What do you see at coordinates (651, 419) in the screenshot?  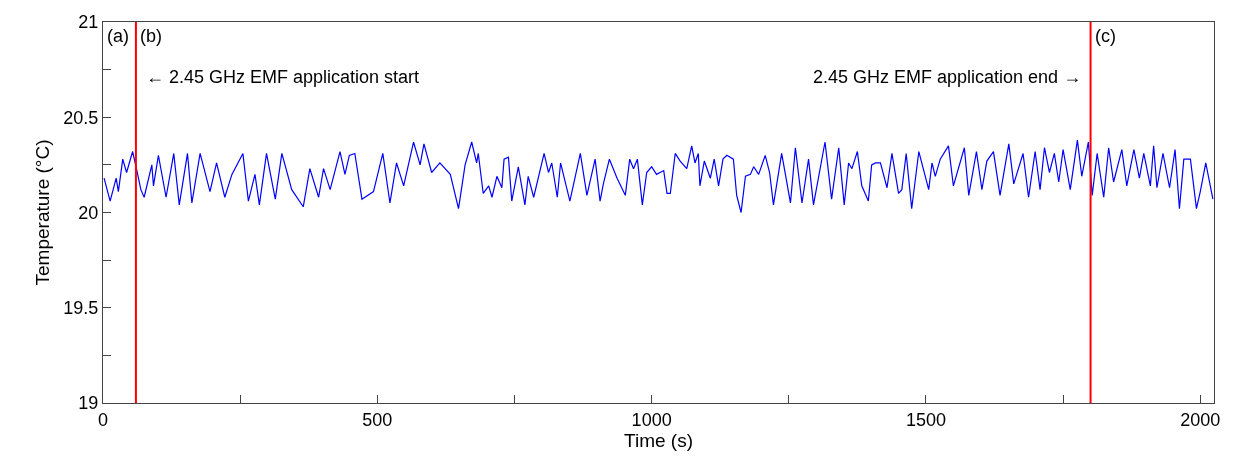 I see `x-tick-label: 1000` at bounding box center [651, 419].